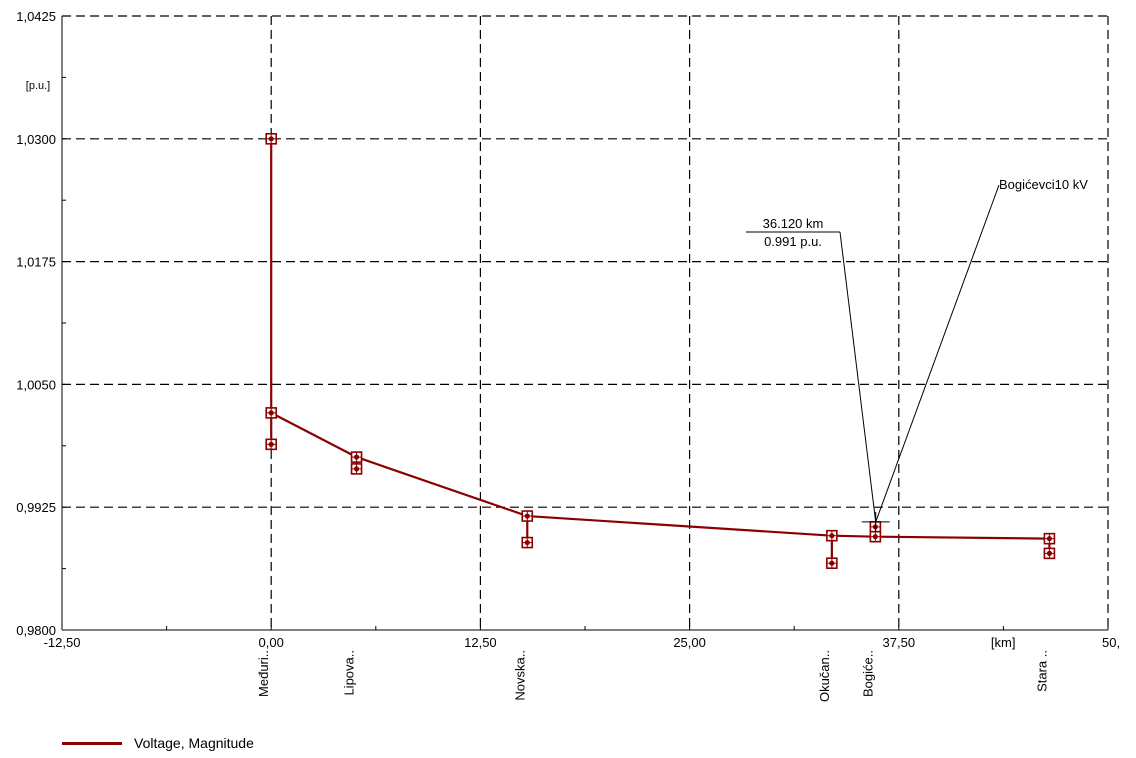 This screenshot has width=1136, height=758. I want to click on node-label: Bogiće.., so click(867, 673).